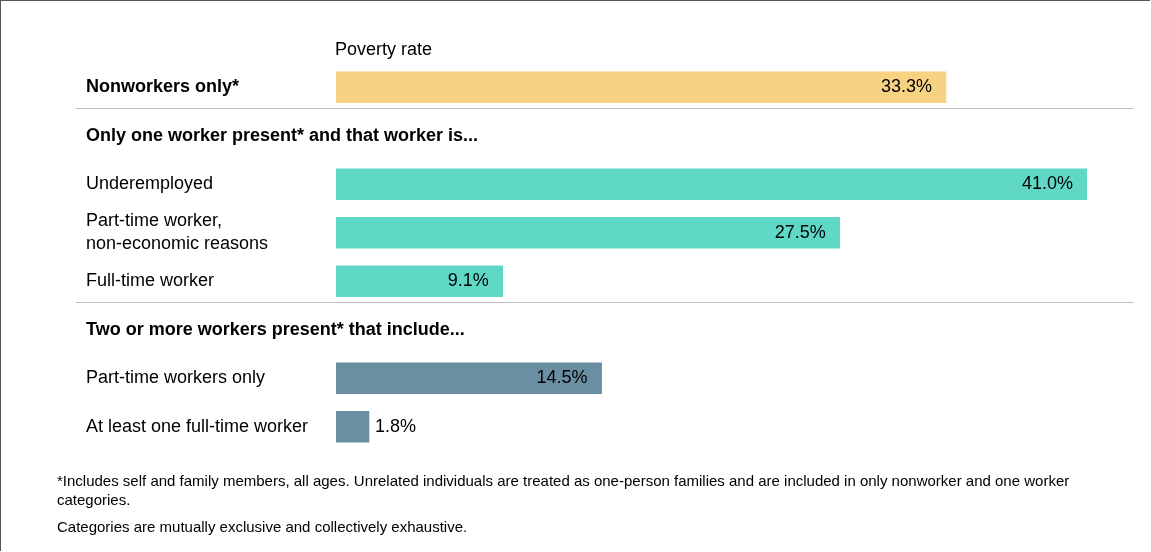 Image resolution: width=1151 pixels, height=552 pixels. I want to click on data-label: 41.0%, so click(1047, 183).